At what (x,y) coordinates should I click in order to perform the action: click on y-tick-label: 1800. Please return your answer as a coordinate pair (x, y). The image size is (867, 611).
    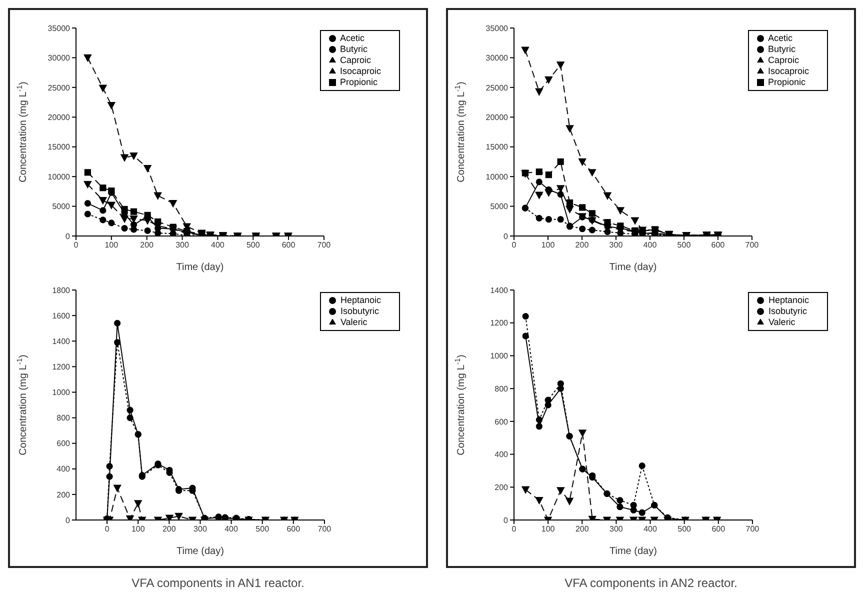
    Looking at the image, I should click on (61, 290).